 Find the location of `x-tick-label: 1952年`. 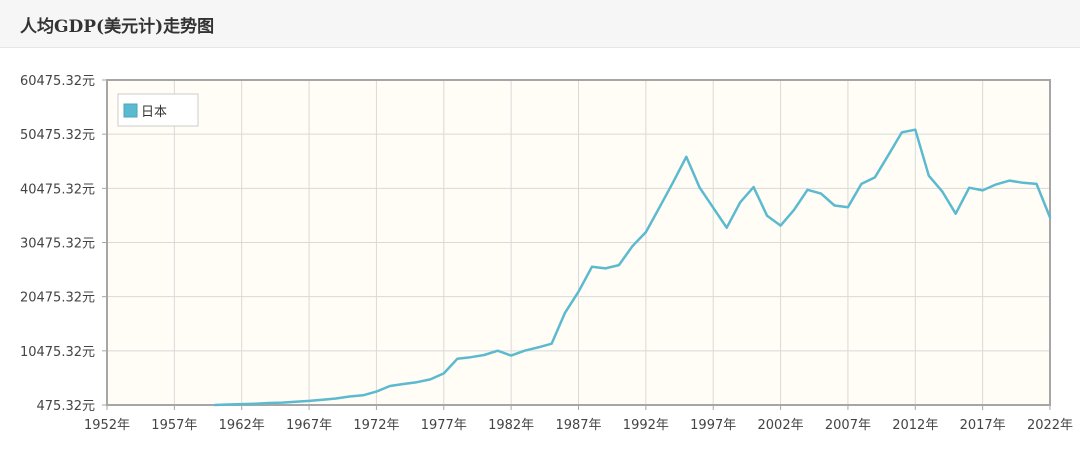

x-tick-label: 1952年 is located at coordinates (107, 425).